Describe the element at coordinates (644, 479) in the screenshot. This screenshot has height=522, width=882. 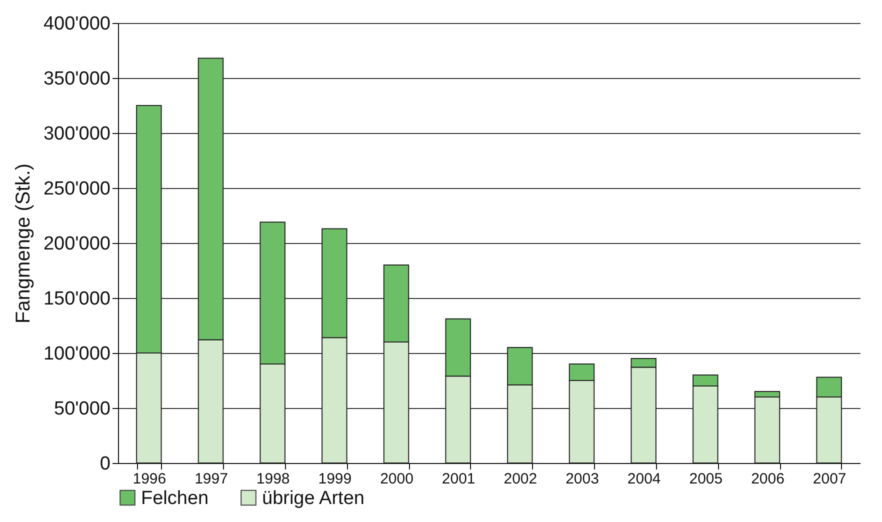
I see `x-tick-label: 2004` at that location.